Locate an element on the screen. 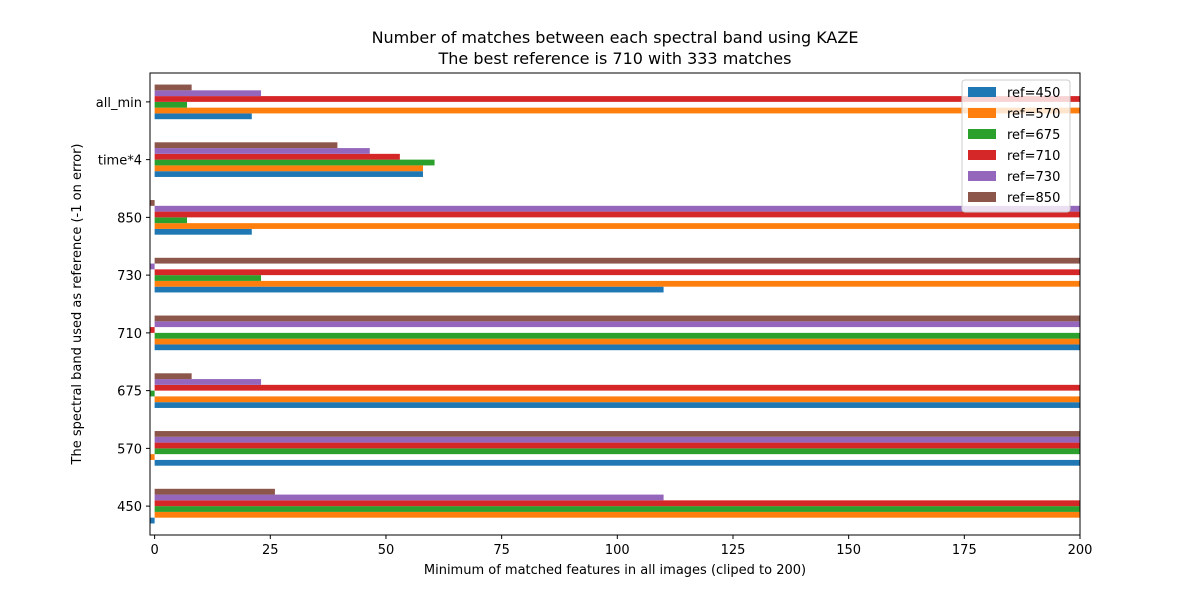 The height and width of the screenshot is (600, 1200). bar-ref=710-675 is located at coordinates (617, 387).